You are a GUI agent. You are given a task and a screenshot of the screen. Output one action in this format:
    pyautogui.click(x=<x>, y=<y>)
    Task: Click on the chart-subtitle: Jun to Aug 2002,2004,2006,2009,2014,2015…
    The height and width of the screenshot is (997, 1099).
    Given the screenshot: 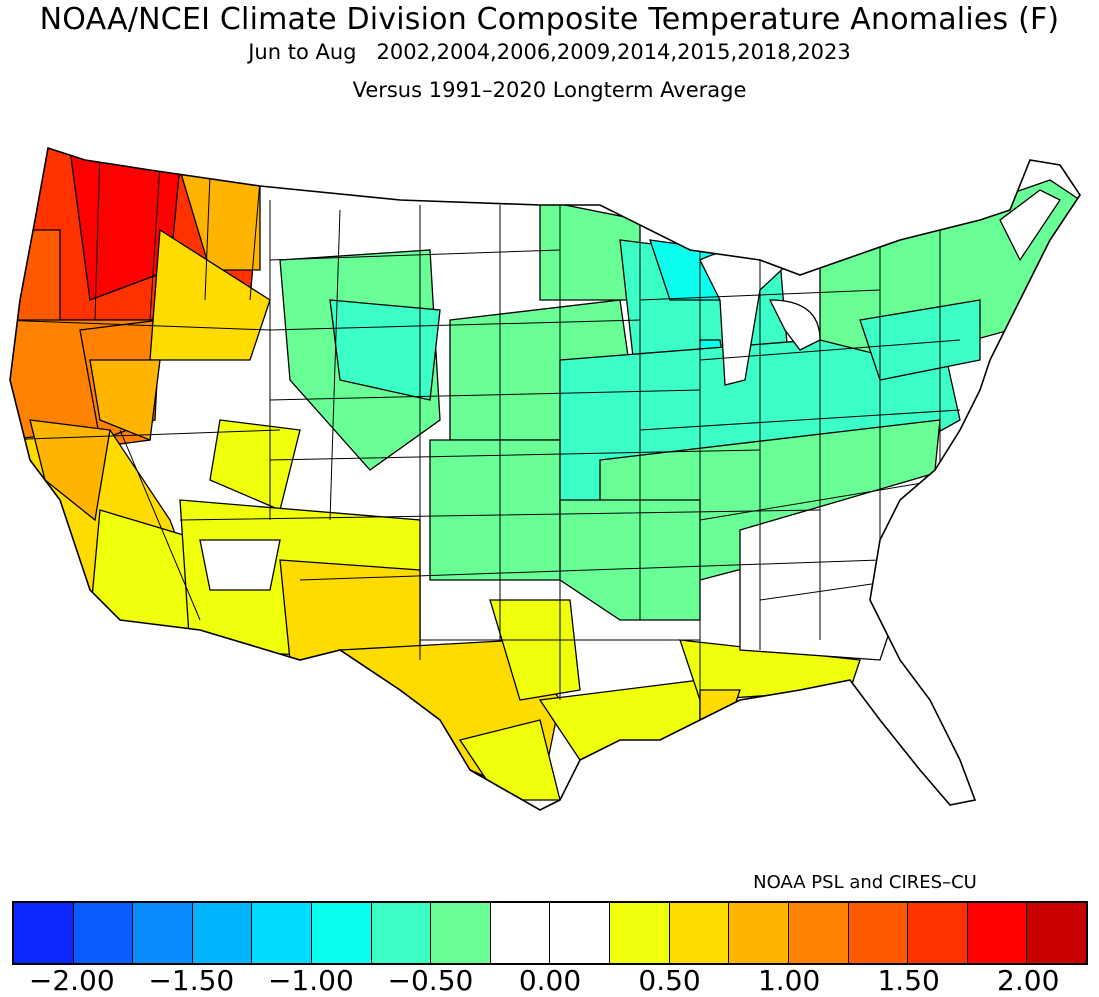 What is the action you would take?
    pyautogui.click(x=549, y=52)
    